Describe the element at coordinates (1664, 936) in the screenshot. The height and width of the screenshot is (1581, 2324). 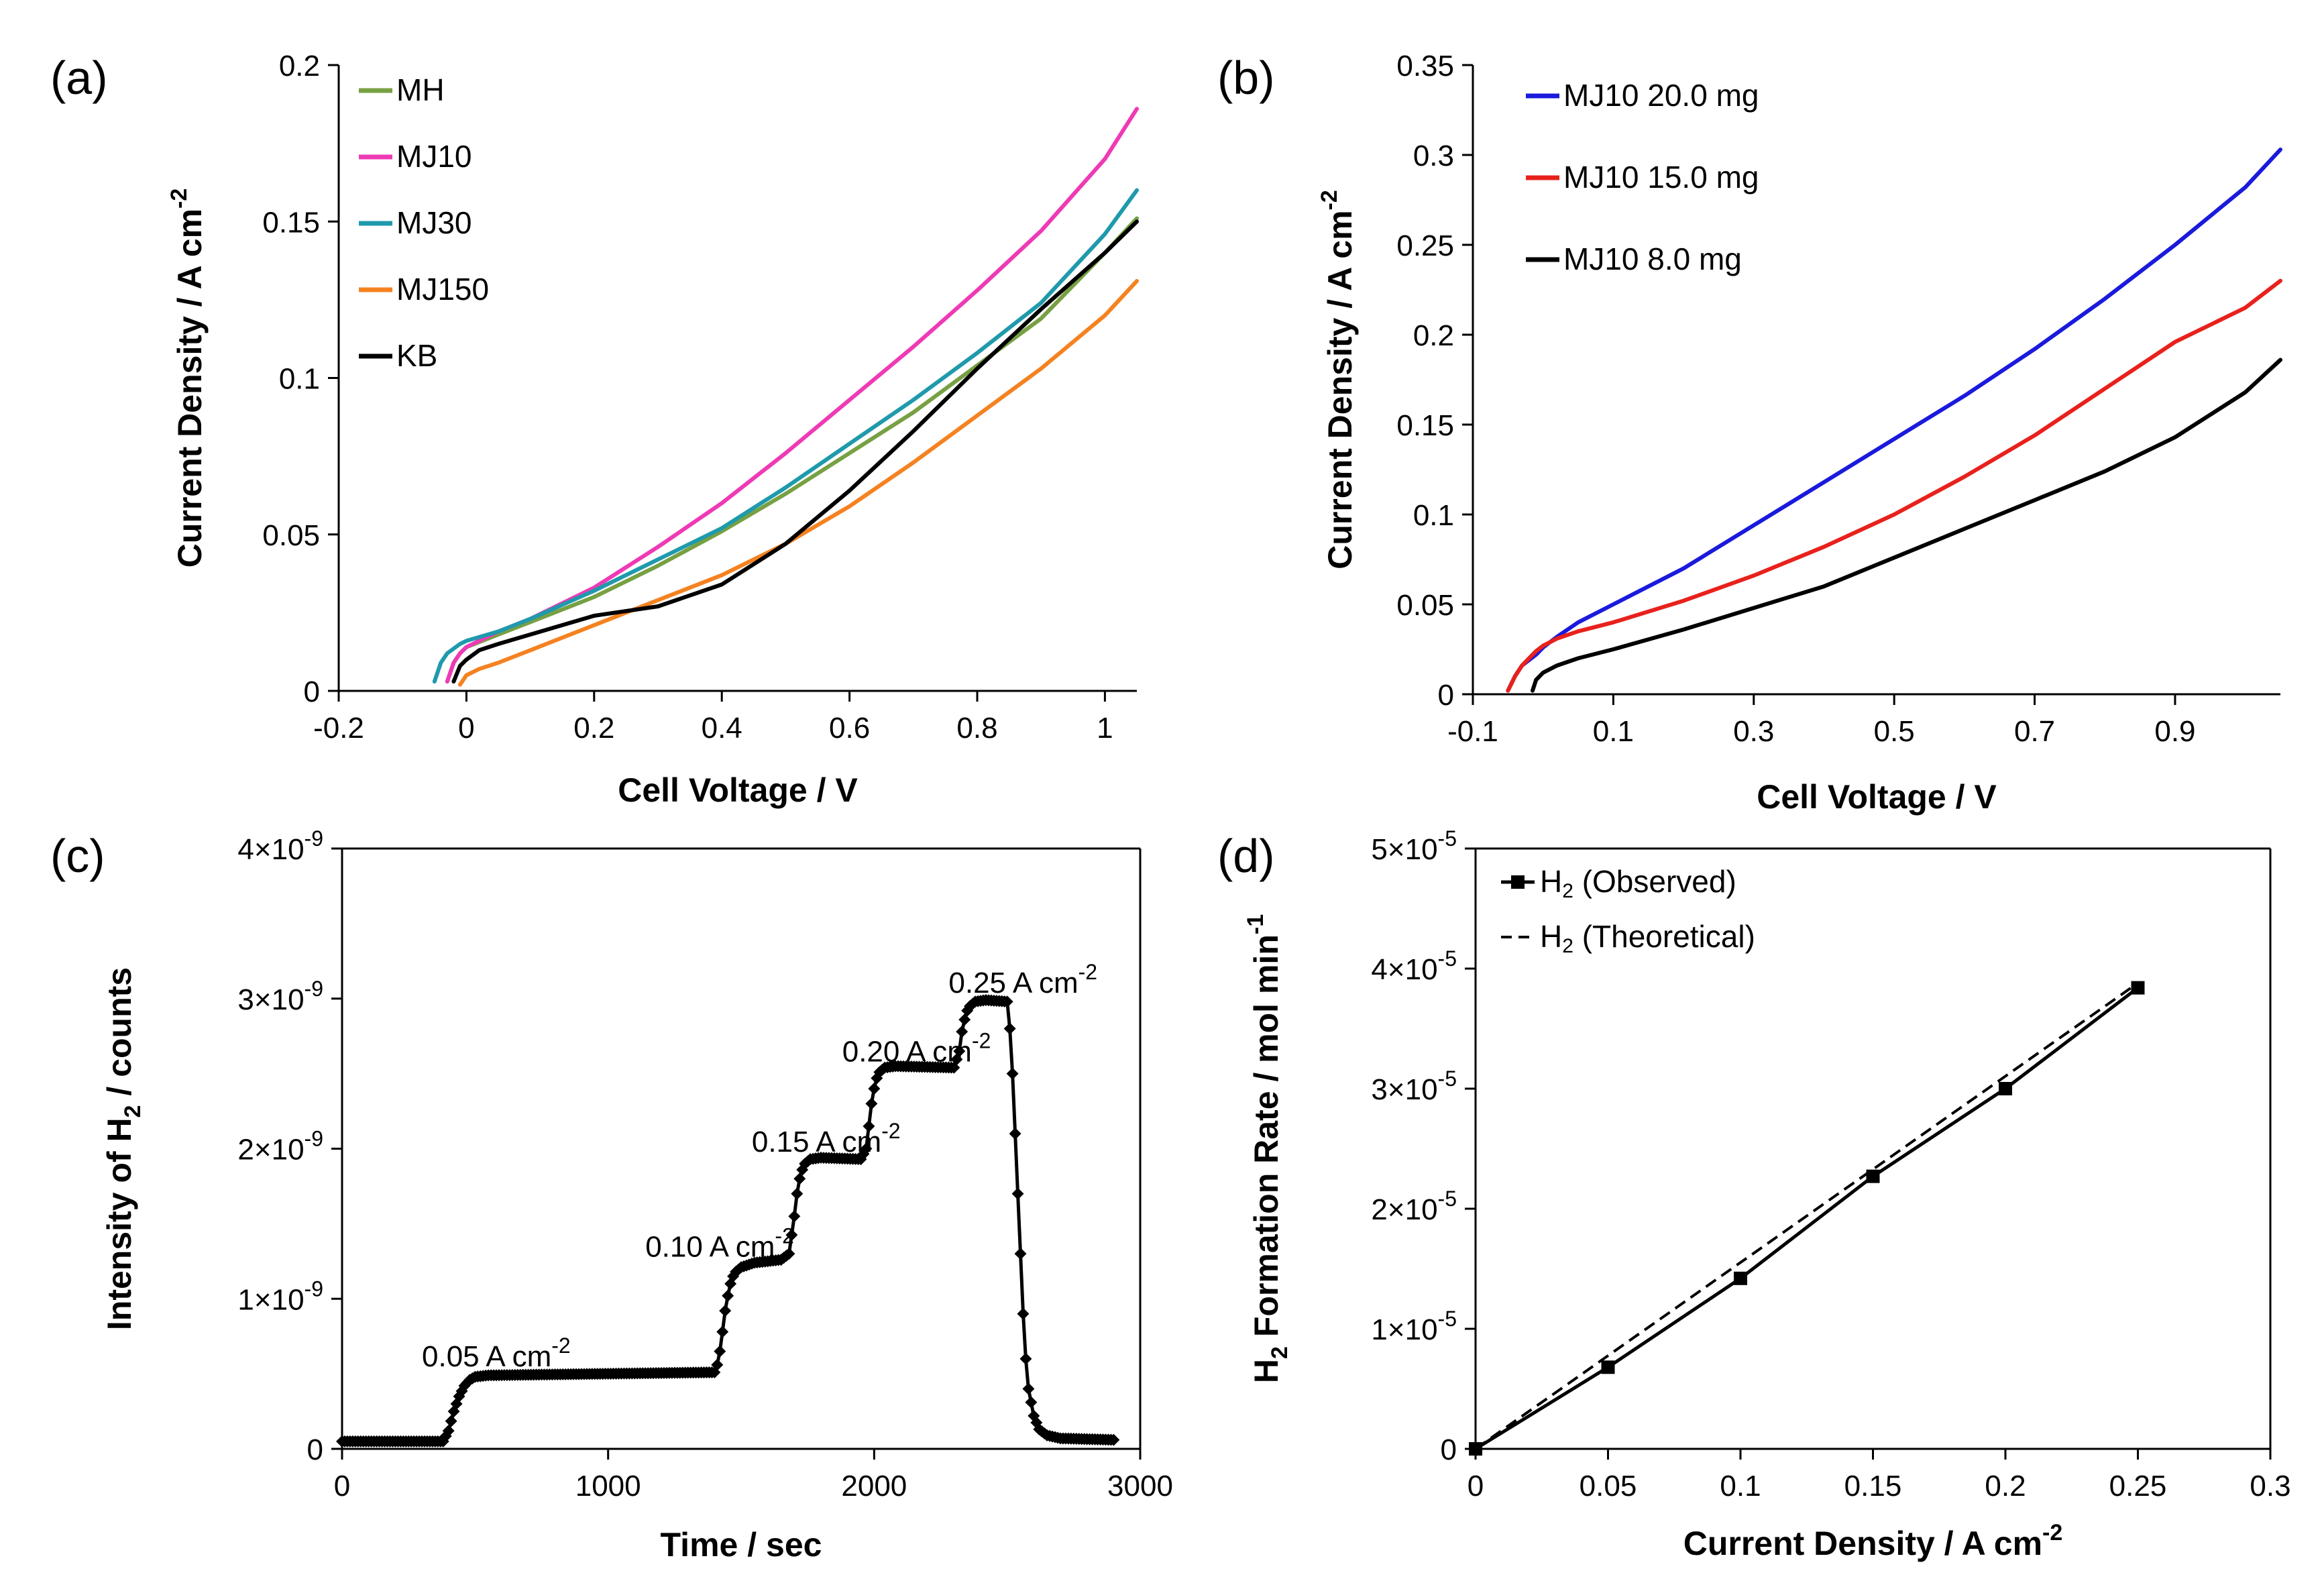
I see `legend-label-post: (Theoretical)` at that location.